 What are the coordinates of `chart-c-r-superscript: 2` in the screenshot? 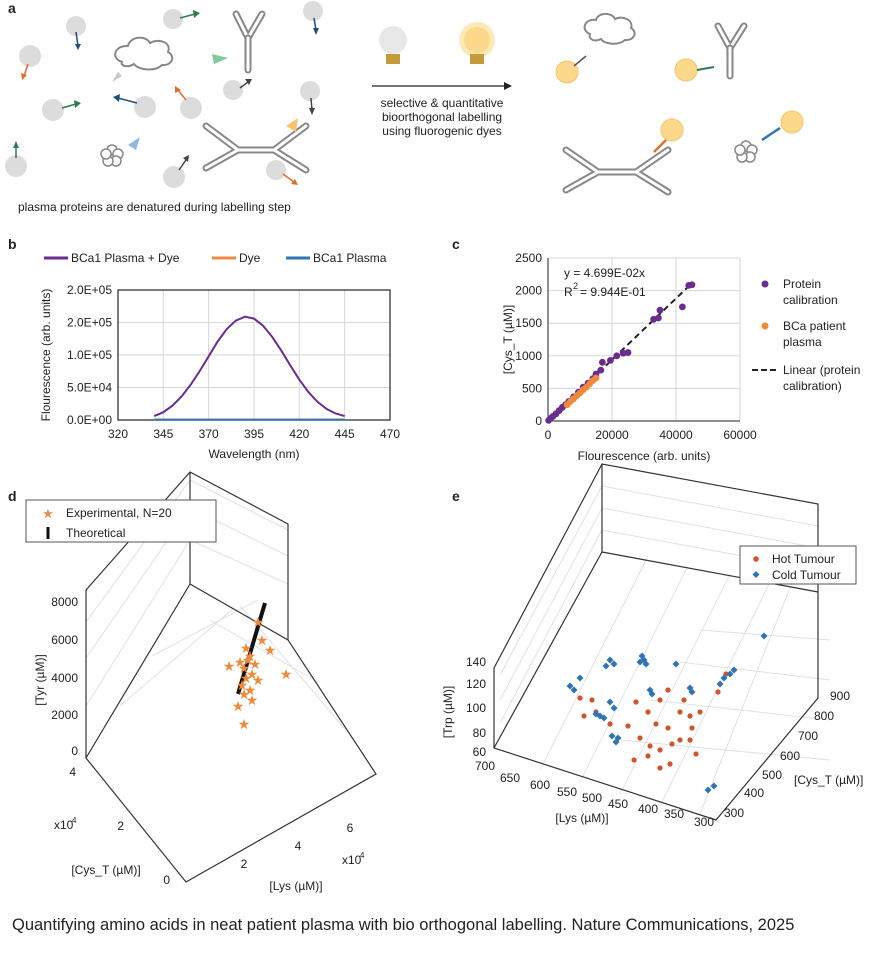 It's located at (575, 286).